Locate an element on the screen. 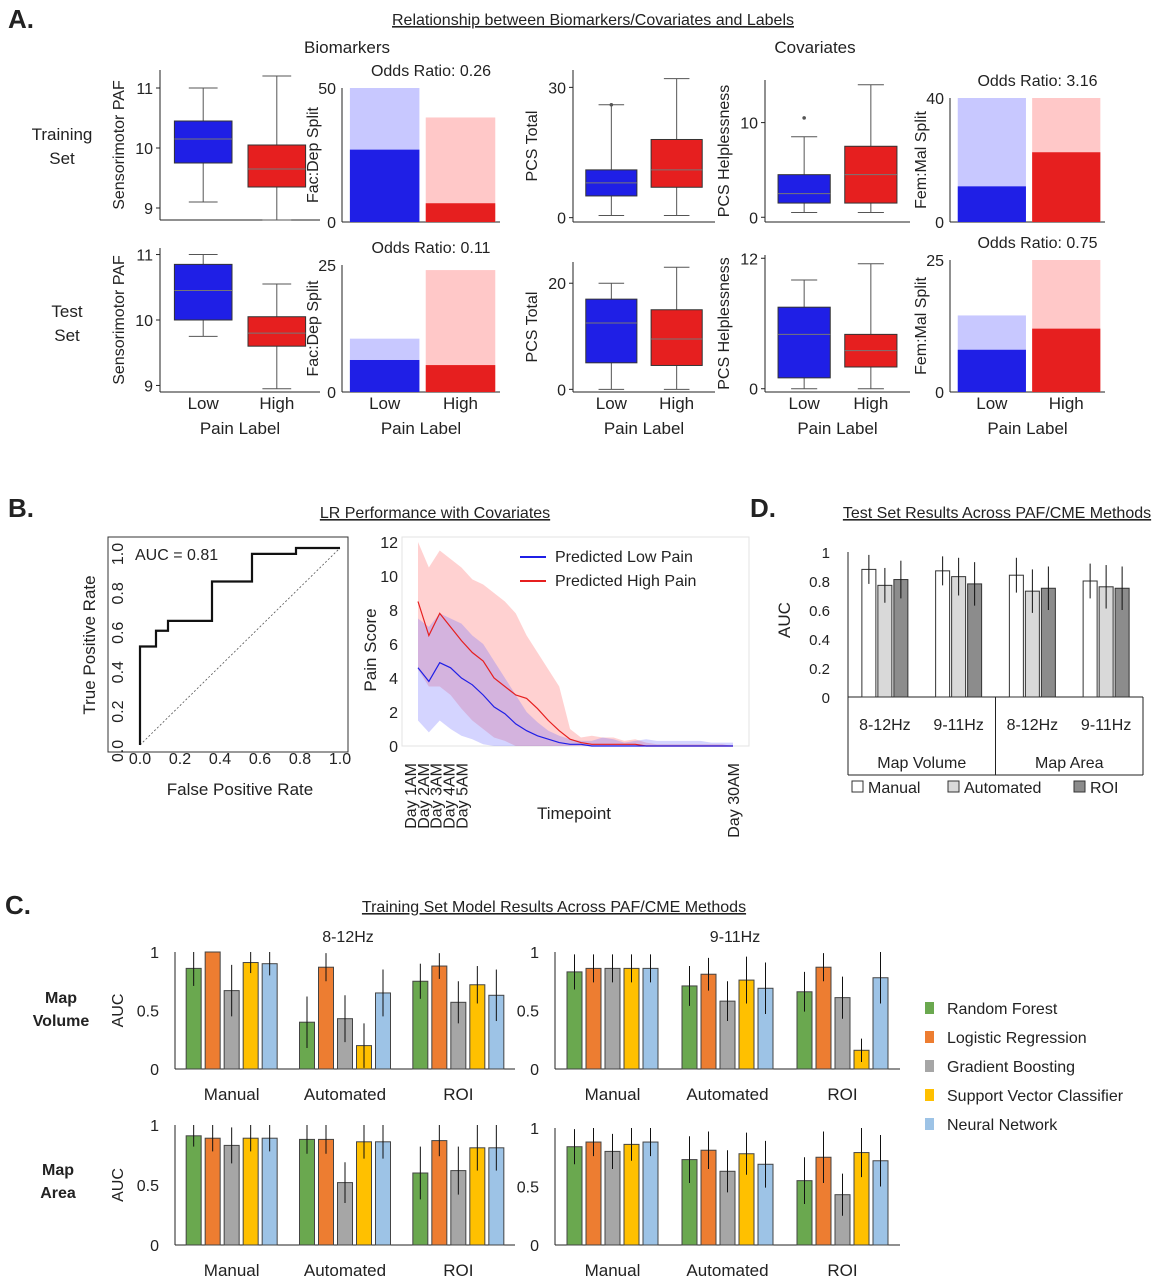 The image size is (1171, 1280). model-chart-C-area-911: 0 0.5 1 Manual Automated ROI is located at coordinates (708, 1200).